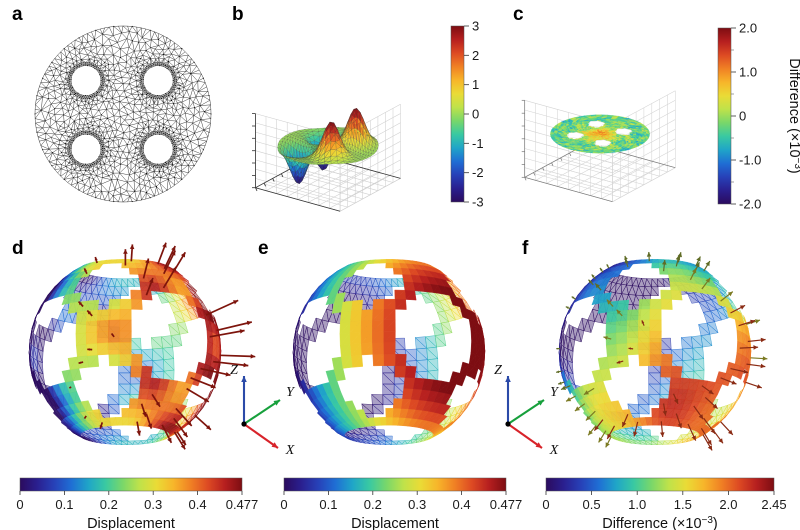 Image resolution: width=800 pixels, height=530 pixels. I want to click on sphere-f-canvas, so click(661, 351).